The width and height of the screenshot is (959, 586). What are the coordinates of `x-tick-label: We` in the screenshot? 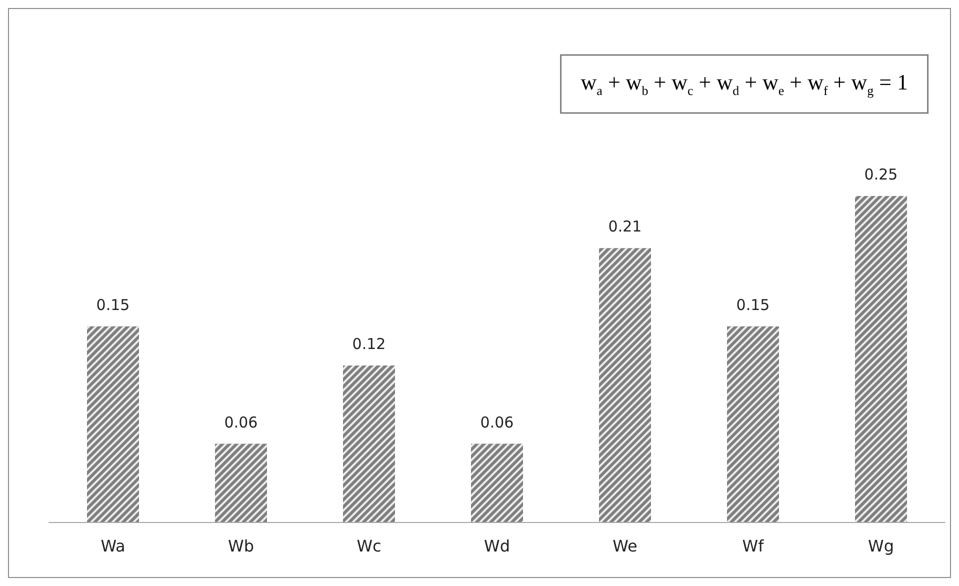 It's located at (625, 546).